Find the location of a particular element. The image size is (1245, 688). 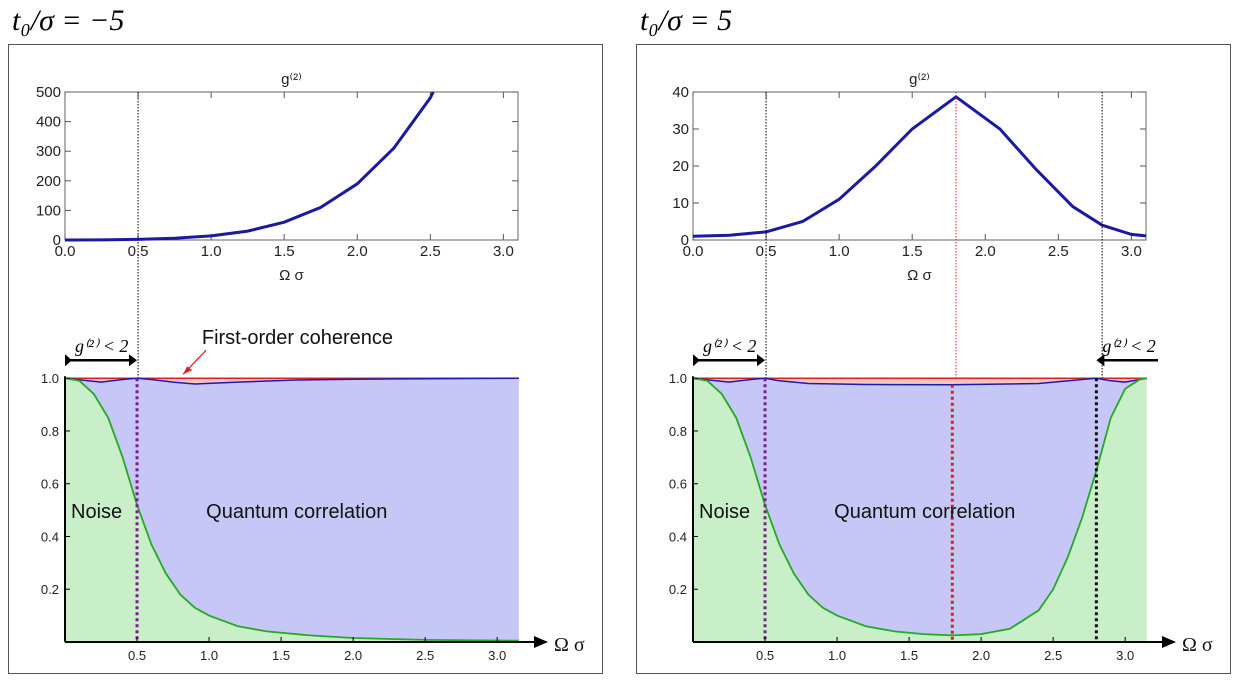

g2-ytick-label: 200 is located at coordinates (48, 181).